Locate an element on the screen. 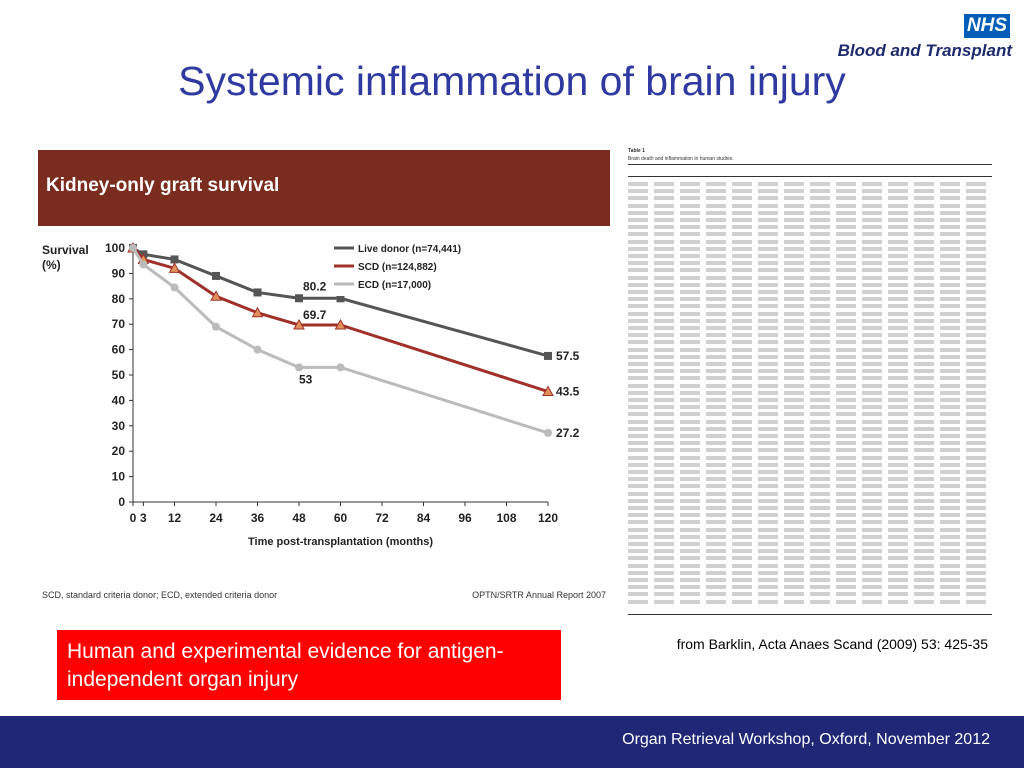 Image resolution: width=1024 pixels, height=768 pixels. x-tick-label: 3 is located at coordinates (143, 518).